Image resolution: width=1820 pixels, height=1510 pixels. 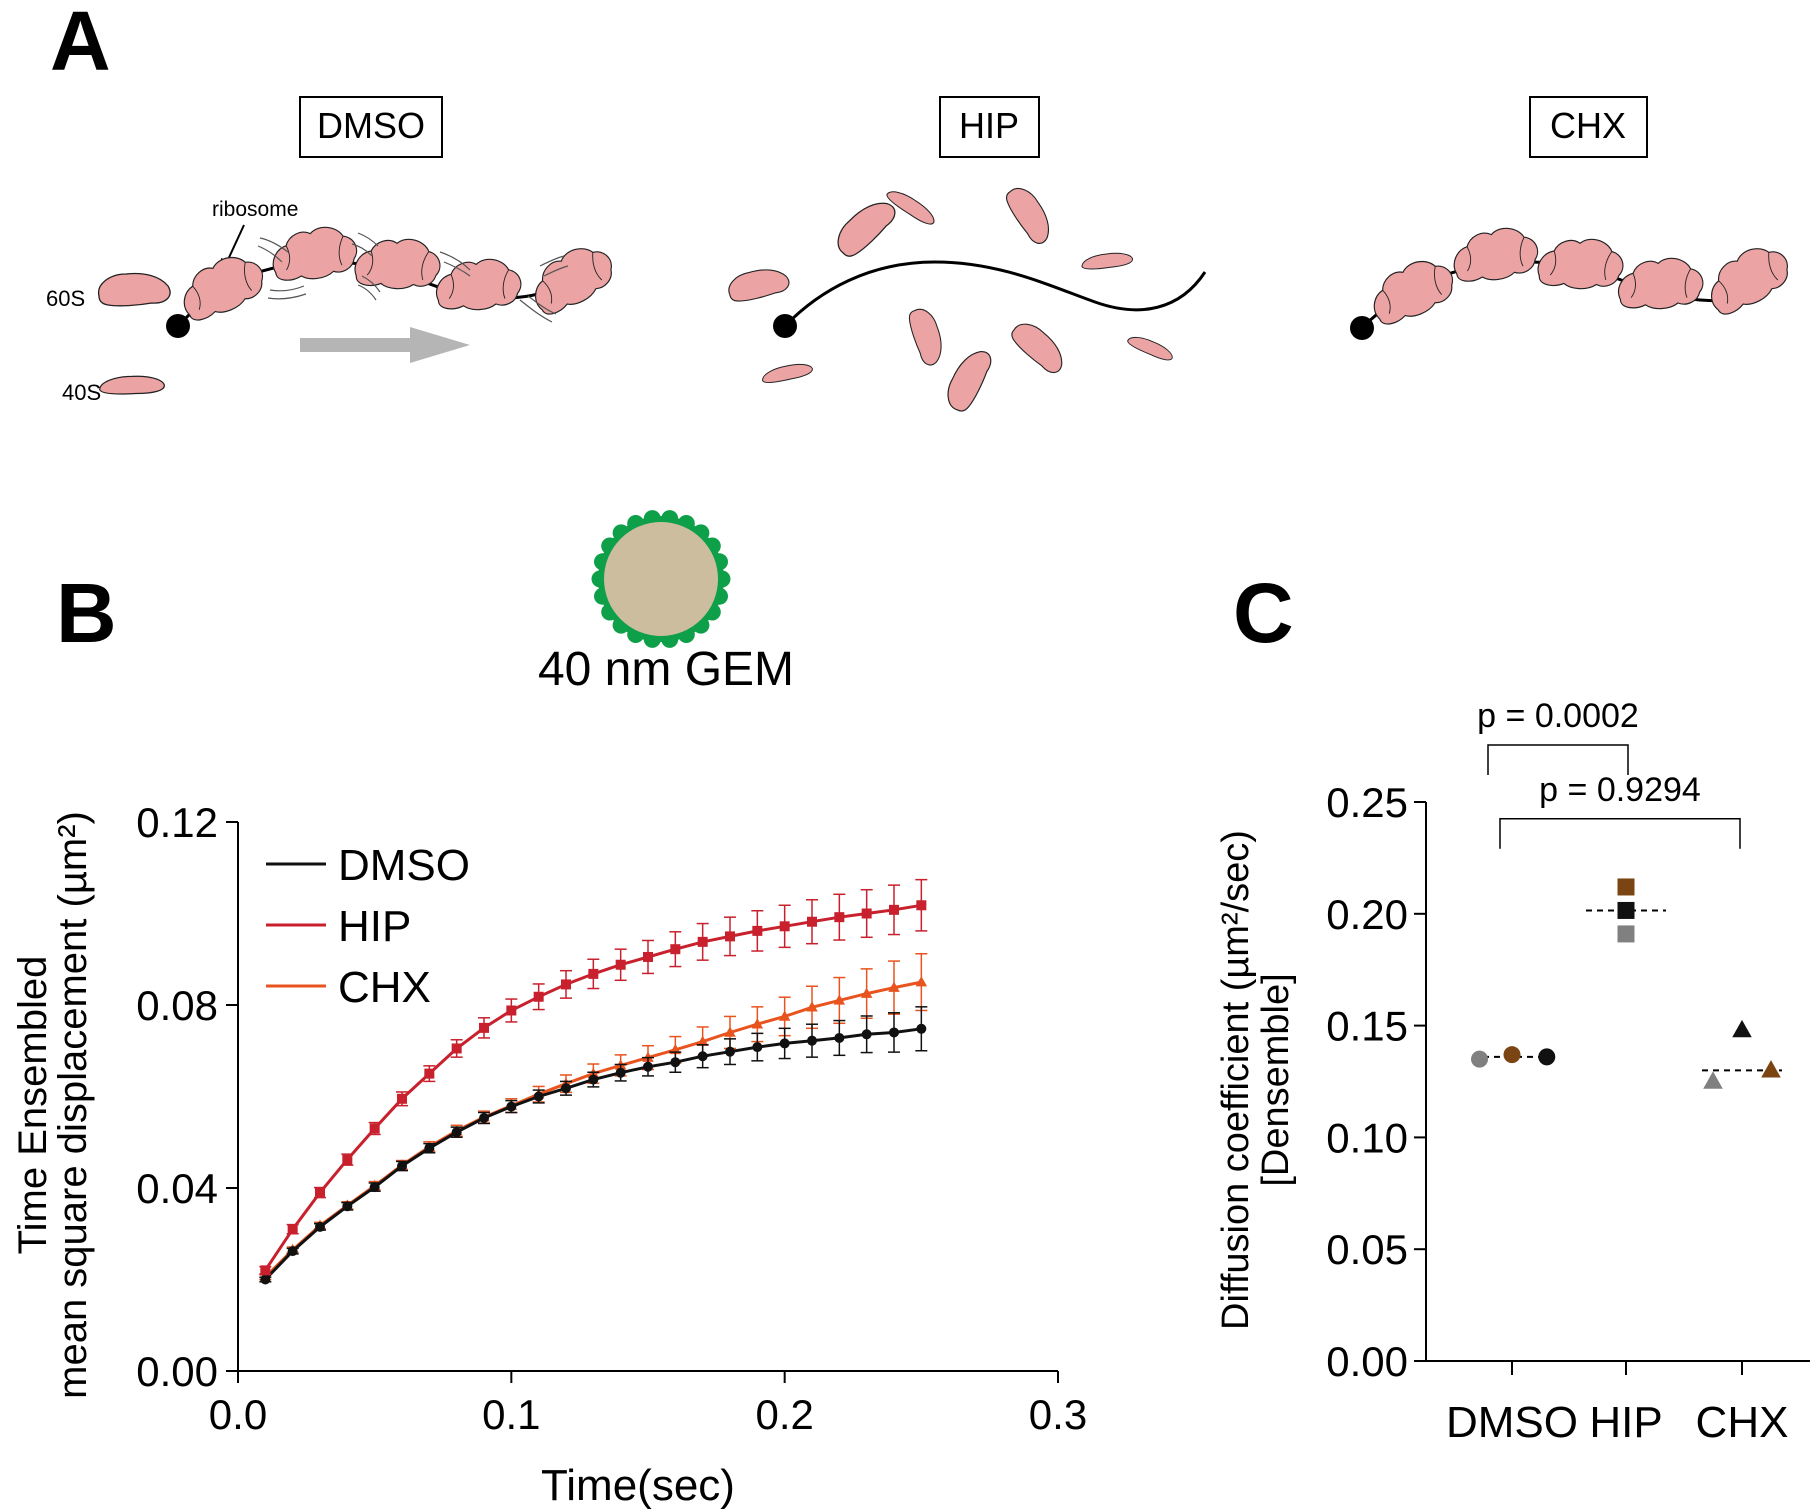 I want to click on gem-icon, so click(x=661, y=579).